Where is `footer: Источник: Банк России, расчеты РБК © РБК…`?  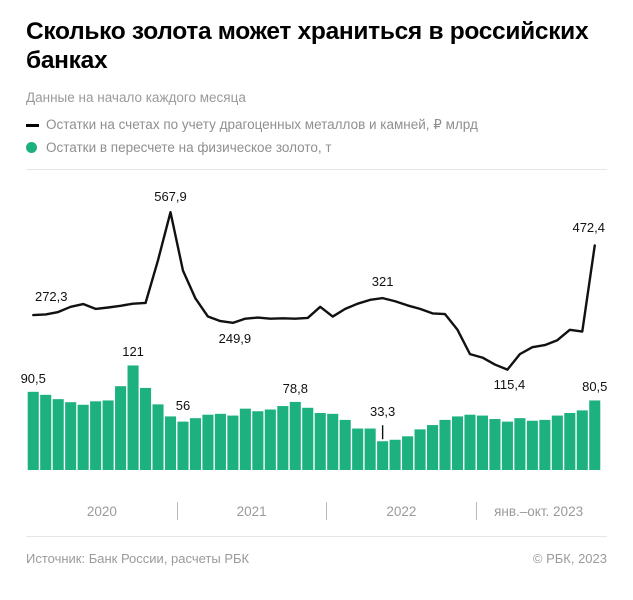 footer: Источник: Банк России, расчеты РБК © РБК… is located at coordinates (316, 551).